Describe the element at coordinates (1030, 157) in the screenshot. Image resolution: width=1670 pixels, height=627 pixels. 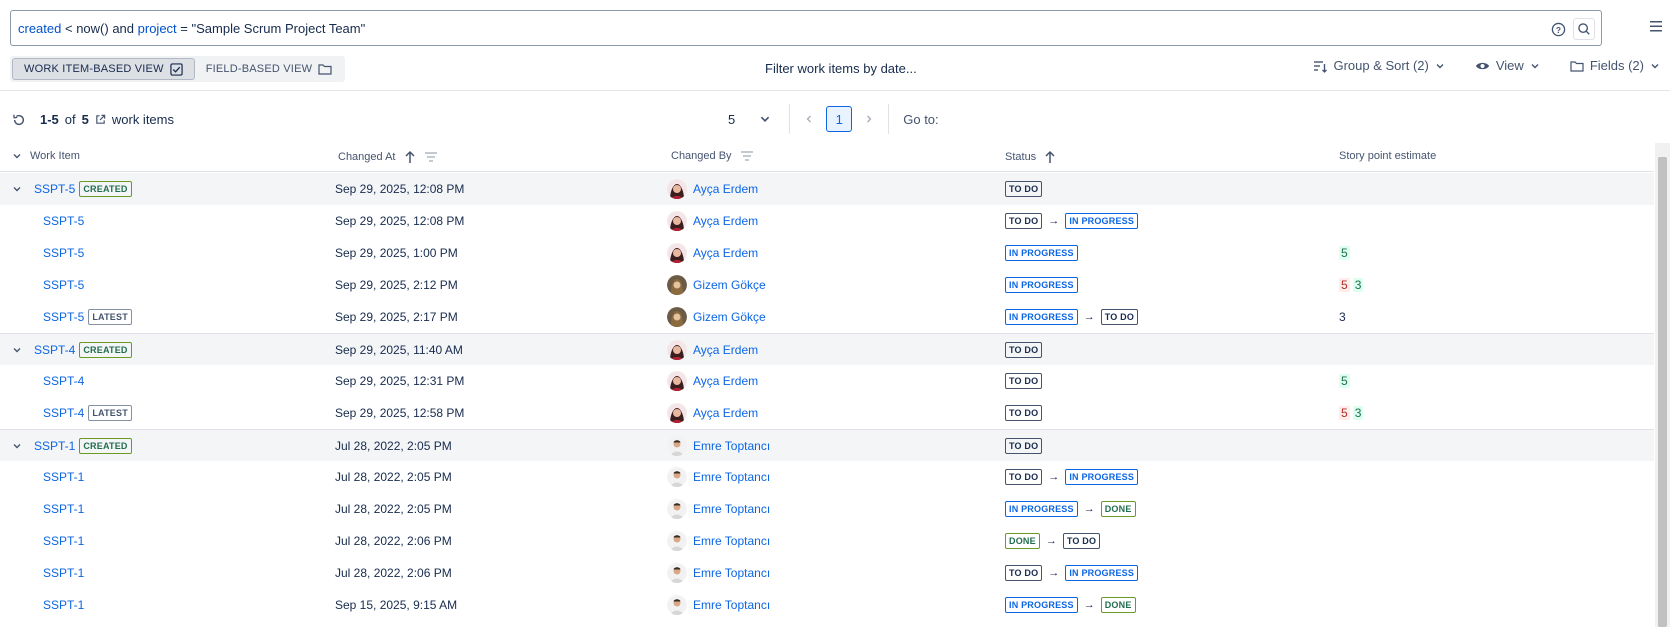
I see `column-status: Status` at that location.